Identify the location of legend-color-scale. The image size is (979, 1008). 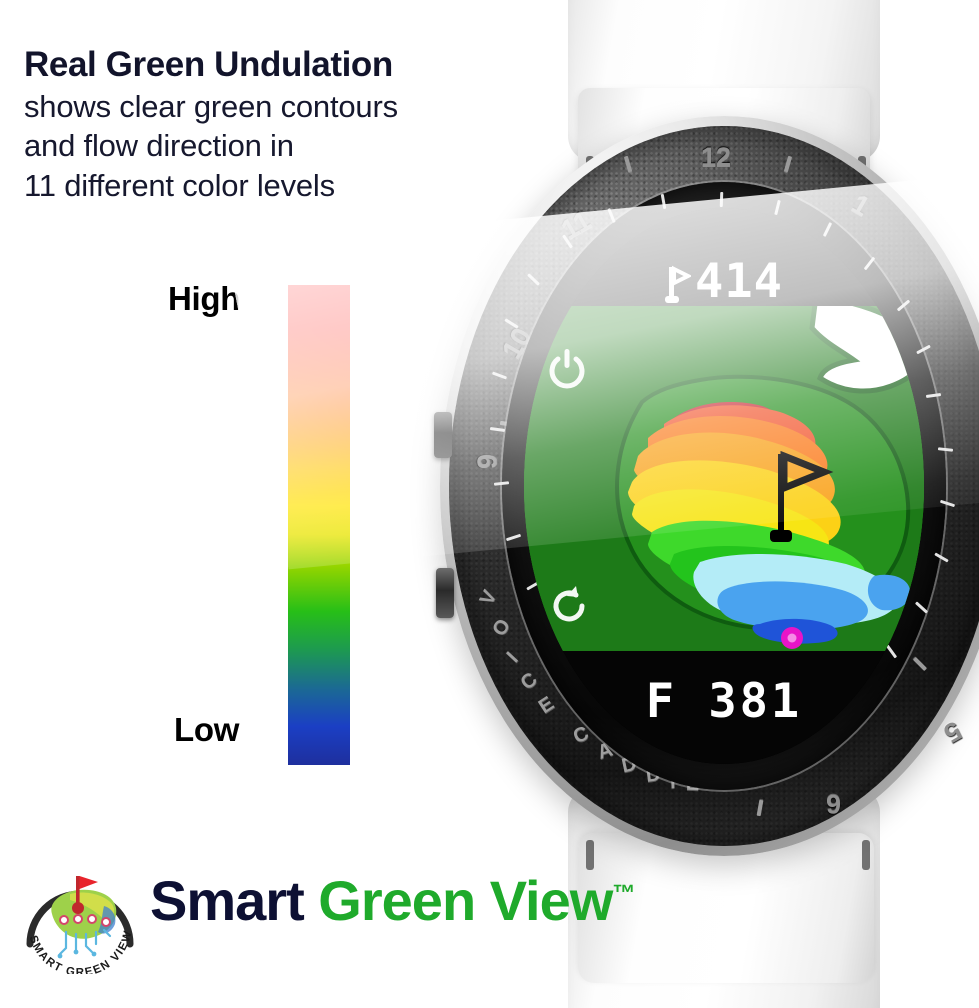
(319, 525).